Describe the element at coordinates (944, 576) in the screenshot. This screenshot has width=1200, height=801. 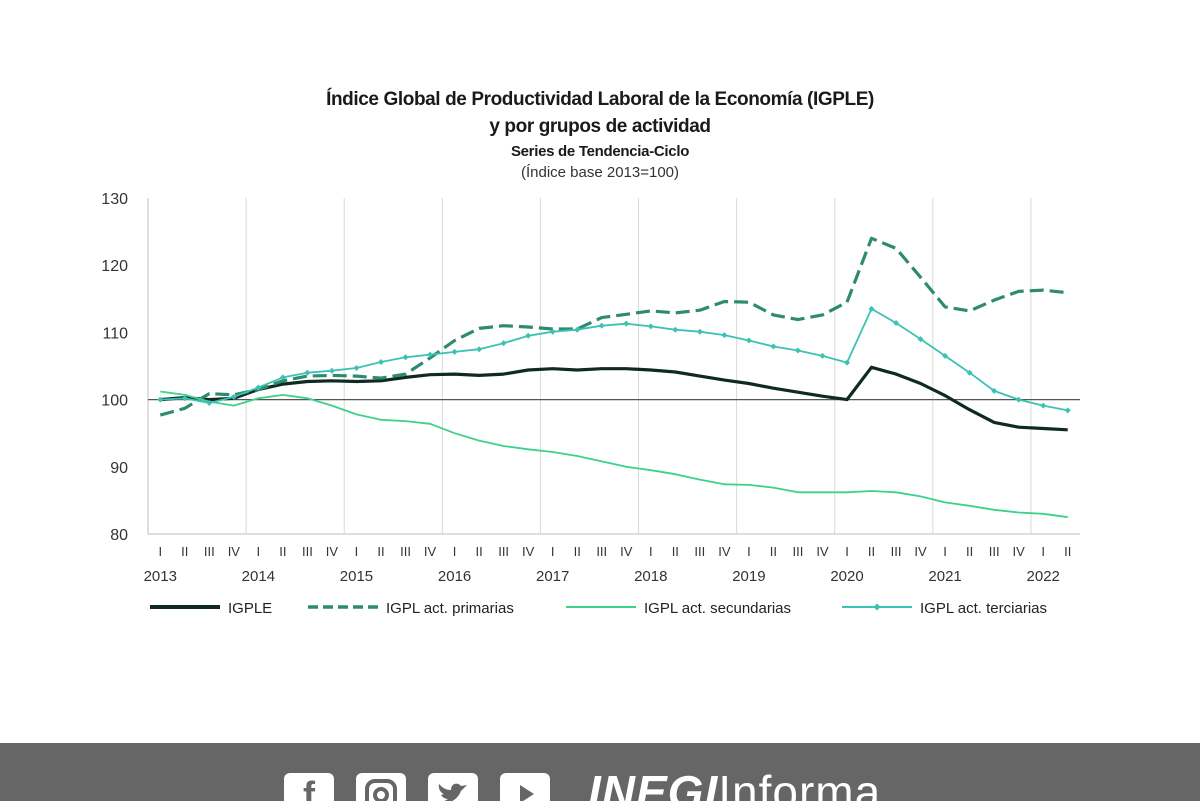
I see `x-tick-year: 2021` at that location.